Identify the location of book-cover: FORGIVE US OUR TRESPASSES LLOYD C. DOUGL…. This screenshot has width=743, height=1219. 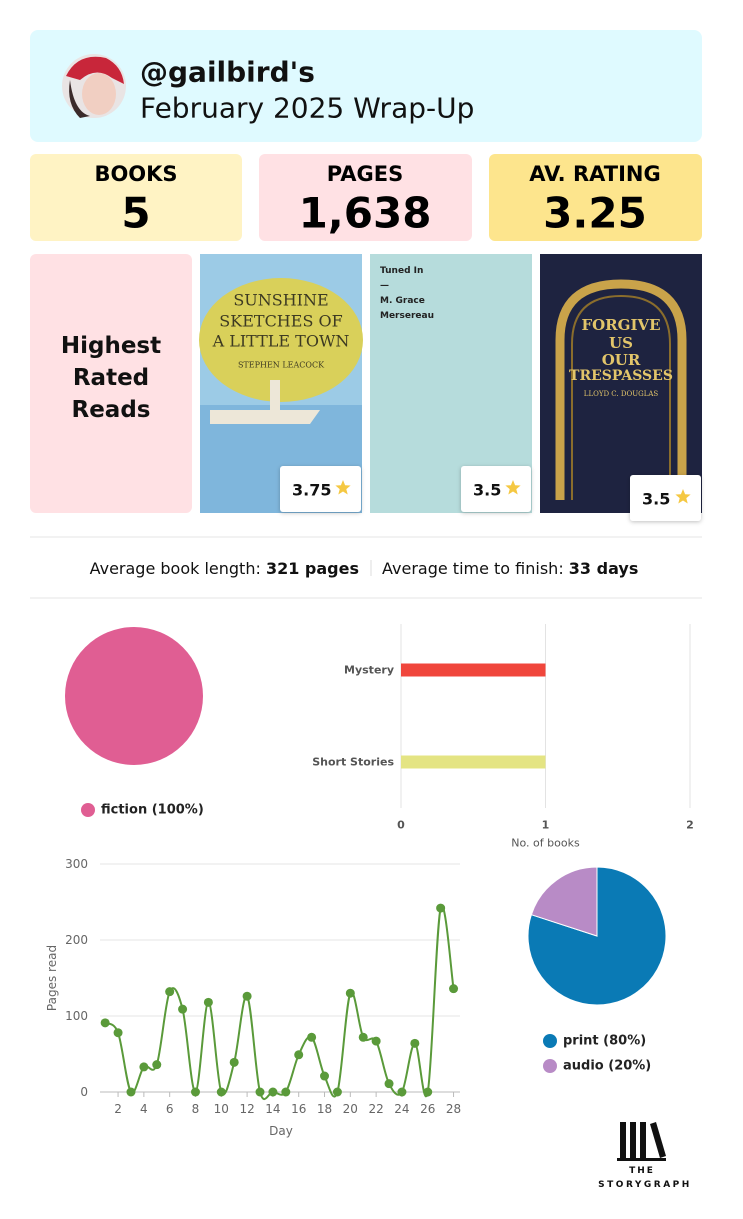
(621, 383).